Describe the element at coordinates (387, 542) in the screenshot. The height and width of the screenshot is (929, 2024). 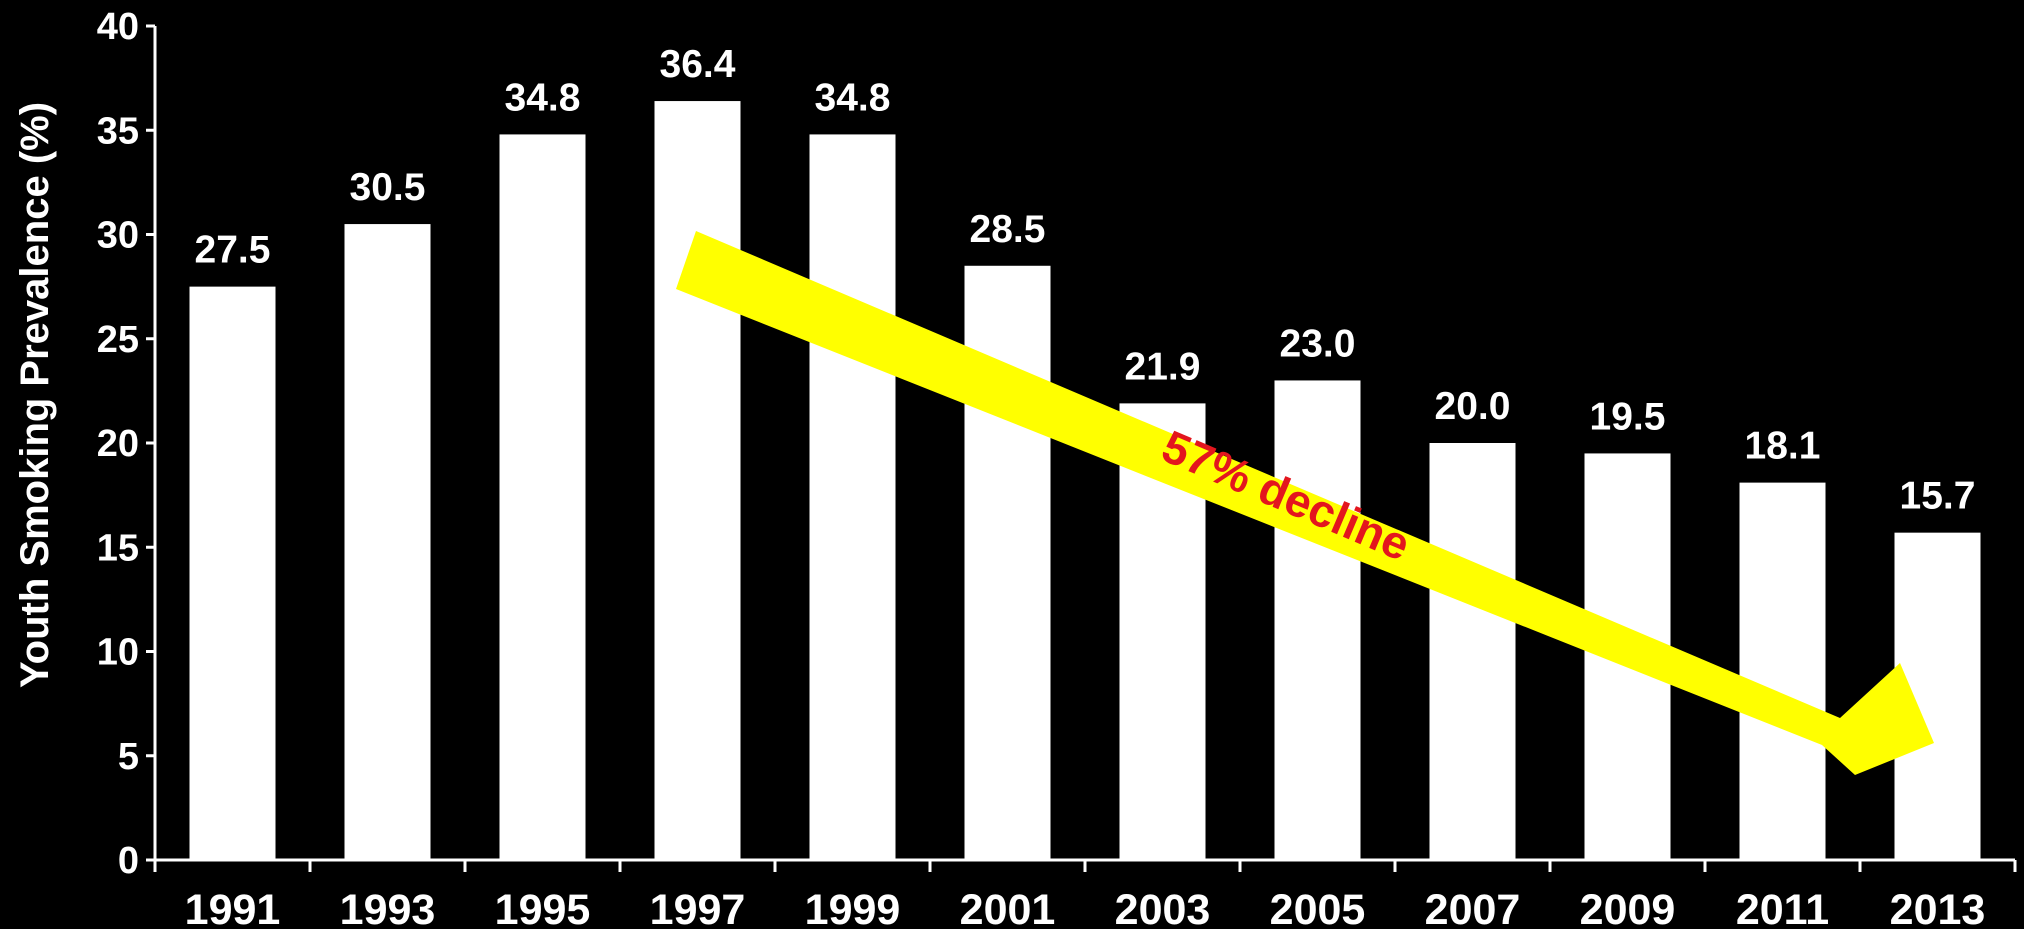
I see `bar-1993` at that location.